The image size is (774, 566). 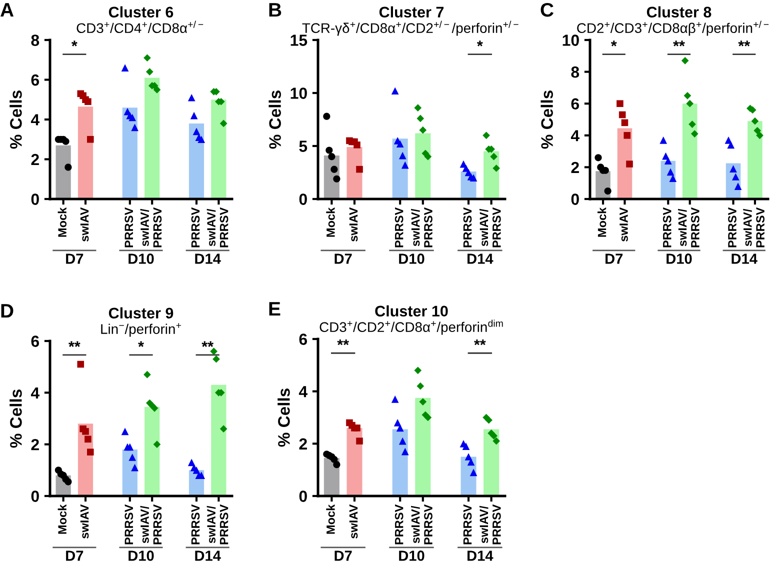 What do you see at coordinates (411, 311) in the screenshot?
I see `chart-title: Cluster 10` at bounding box center [411, 311].